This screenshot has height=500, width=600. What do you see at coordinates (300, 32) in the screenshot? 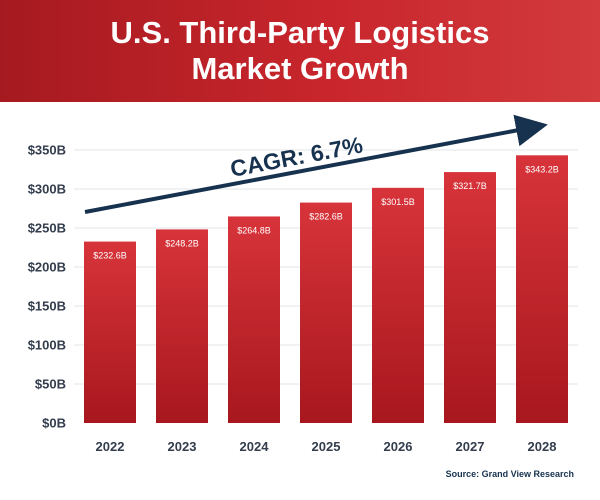
I see `chart-title-line-1: U.S. Third-Party Logistics` at bounding box center [300, 32].